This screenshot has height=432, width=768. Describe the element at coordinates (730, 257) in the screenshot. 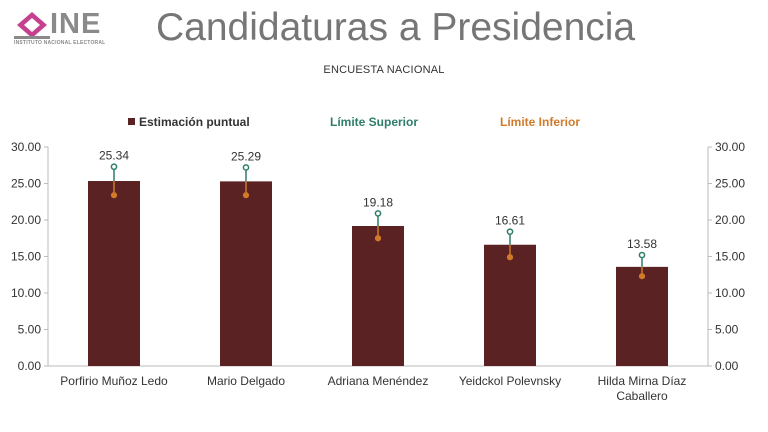

I see `y-tick-label-right: 15.00` at that location.